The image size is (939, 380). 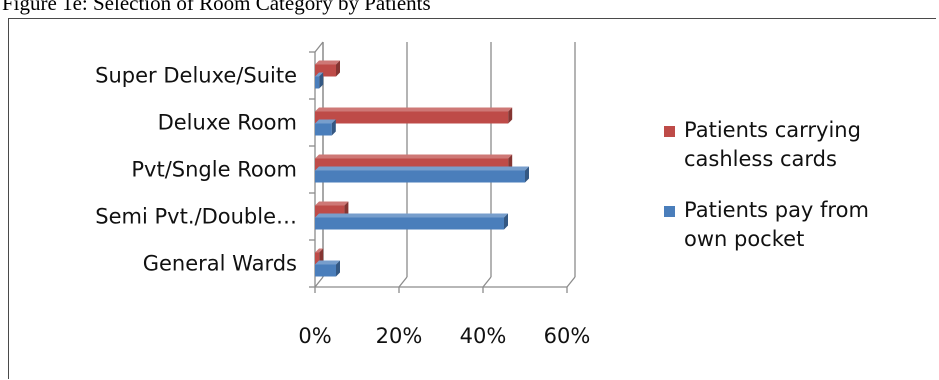 What do you see at coordinates (483, 336) in the screenshot?
I see `value-tick-label: 40%` at bounding box center [483, 336].